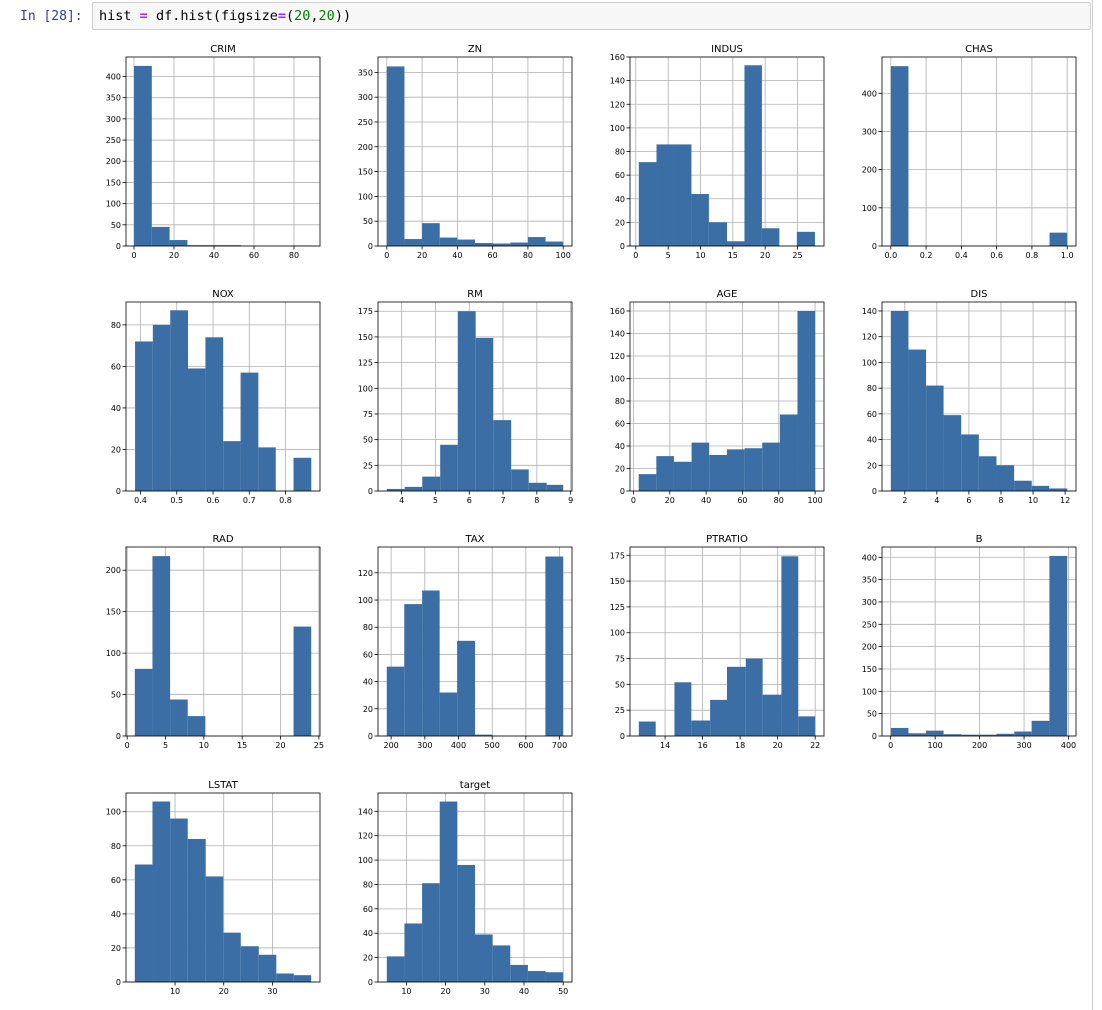 This screenshot has width=1102, height=1010. I want to click on histogram-svg: 14 16 18 20 22 0 25 50 75 100 125 150 175 PTRATIO, so click(717, 642).